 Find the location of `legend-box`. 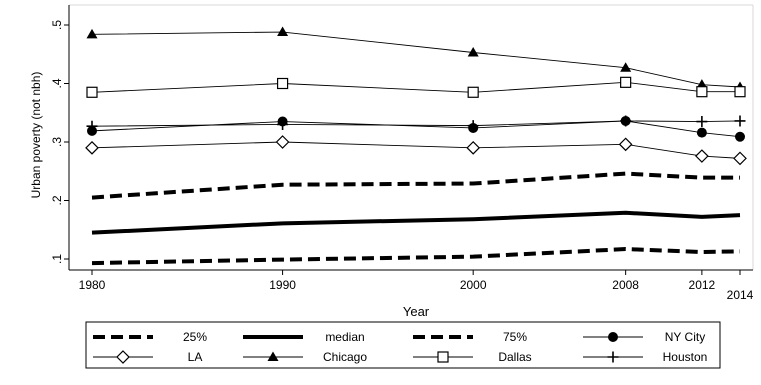

legend-box is located at coordinates (403, 345).